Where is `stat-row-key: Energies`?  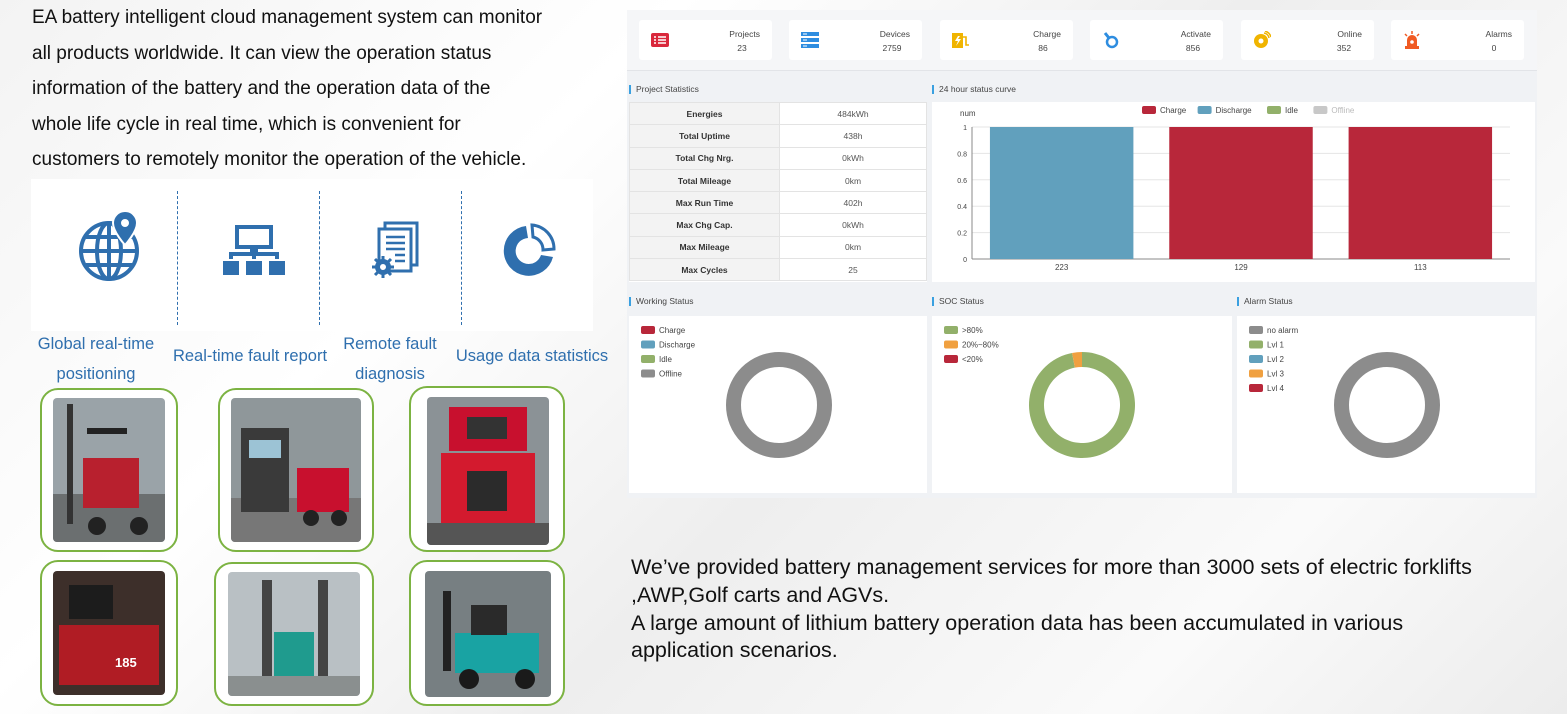 stat-row-key: Energies is located at coordinates (704, 113).